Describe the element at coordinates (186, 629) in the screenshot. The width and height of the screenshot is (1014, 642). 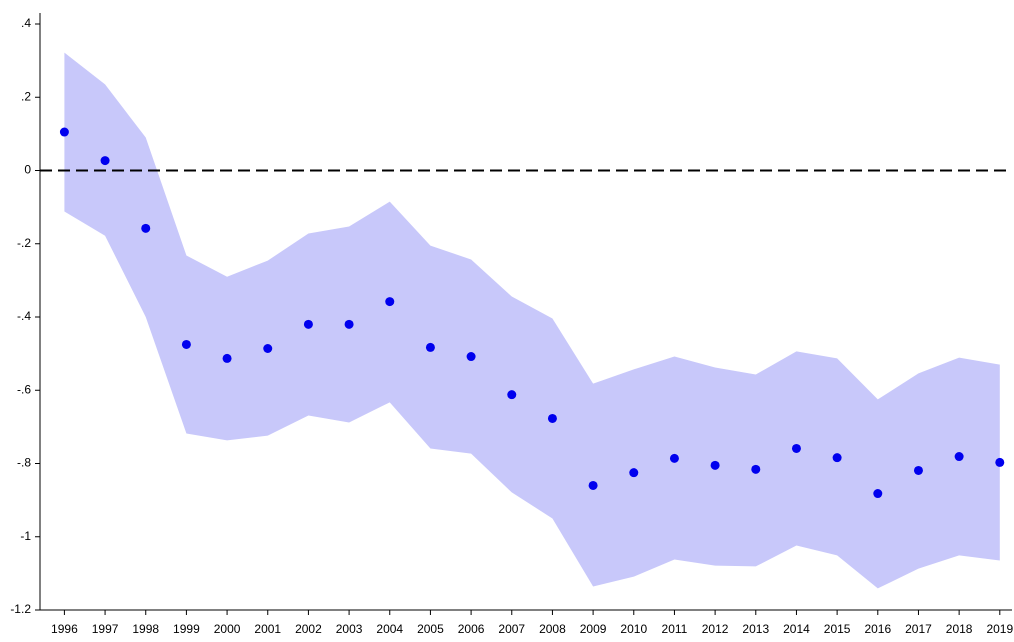
I see `x-tick-label: 1999` at that location.